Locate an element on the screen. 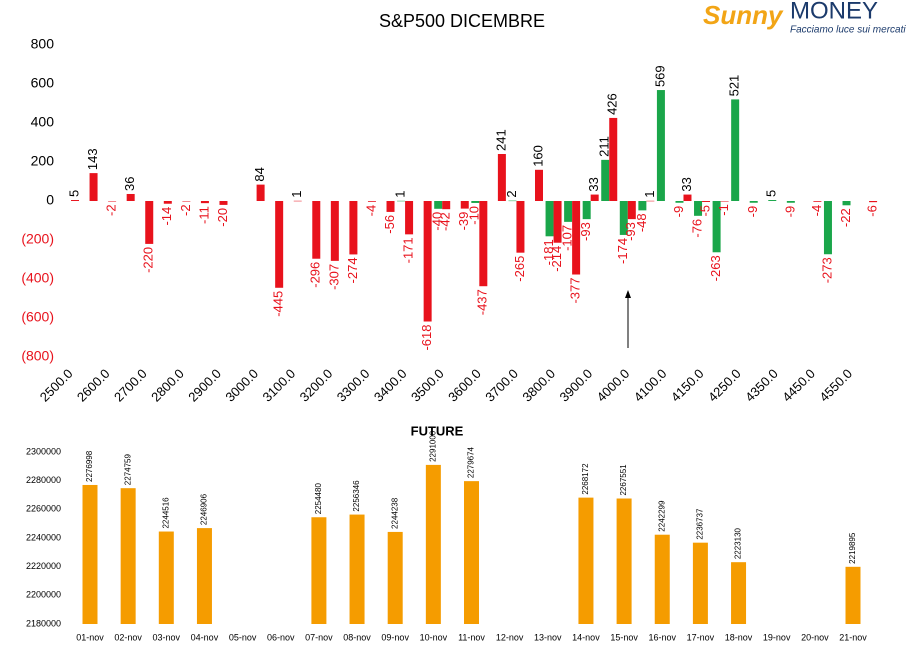 Image resolution: width=914 pixels, height=652 pixels. value-label: -296 is located at coordinates (315, 275).